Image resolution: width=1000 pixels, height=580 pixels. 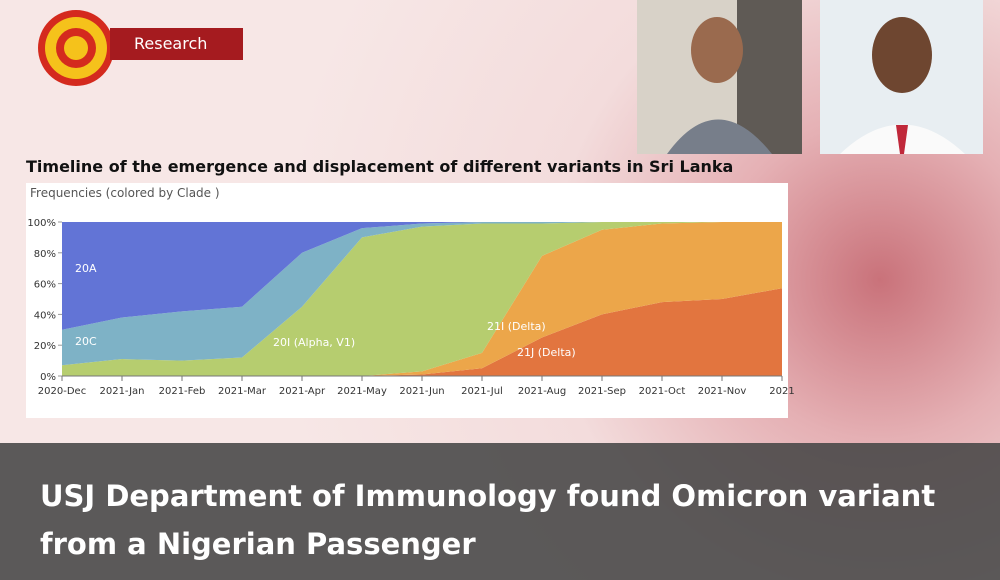 I want to click on y-tick-label: 80%, so click(x=45, y=254).